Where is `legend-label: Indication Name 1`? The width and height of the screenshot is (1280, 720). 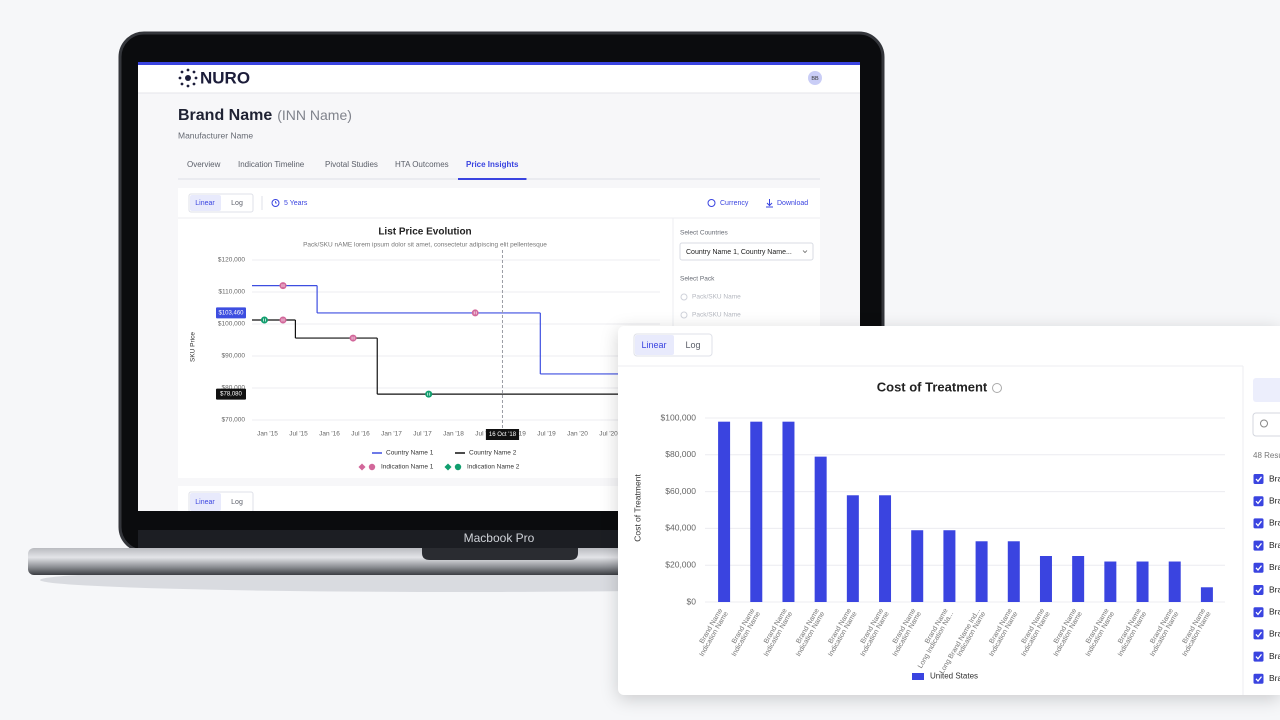
legend-label: Indication Name 1 is located at coordinates (407, 467).